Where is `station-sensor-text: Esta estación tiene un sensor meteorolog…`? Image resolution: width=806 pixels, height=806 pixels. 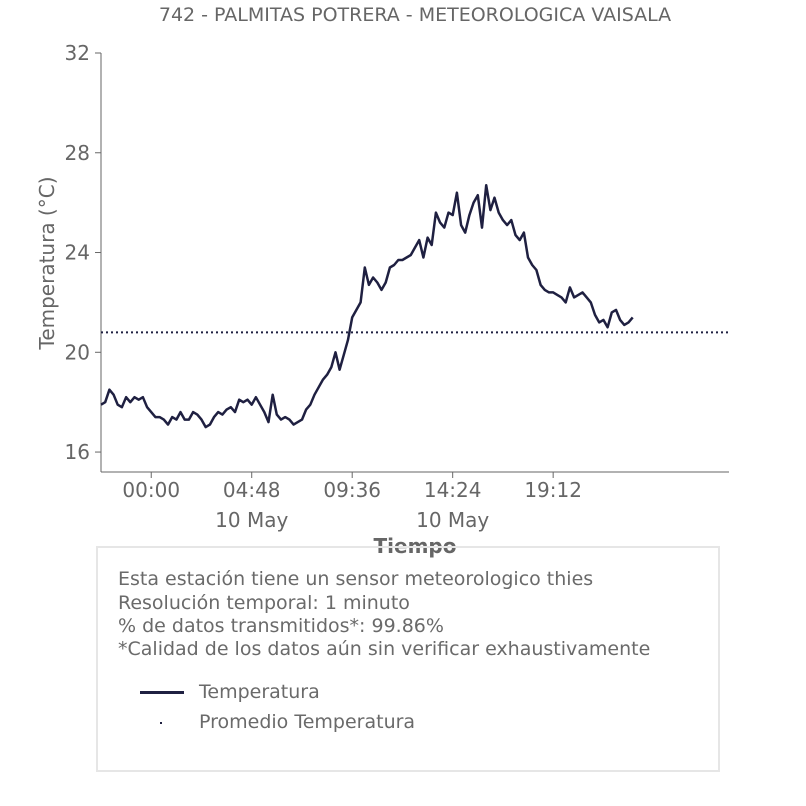
station-sensor-text: Esta estación tiene un sensor meteorolog… is located at coordinates (356, 579).